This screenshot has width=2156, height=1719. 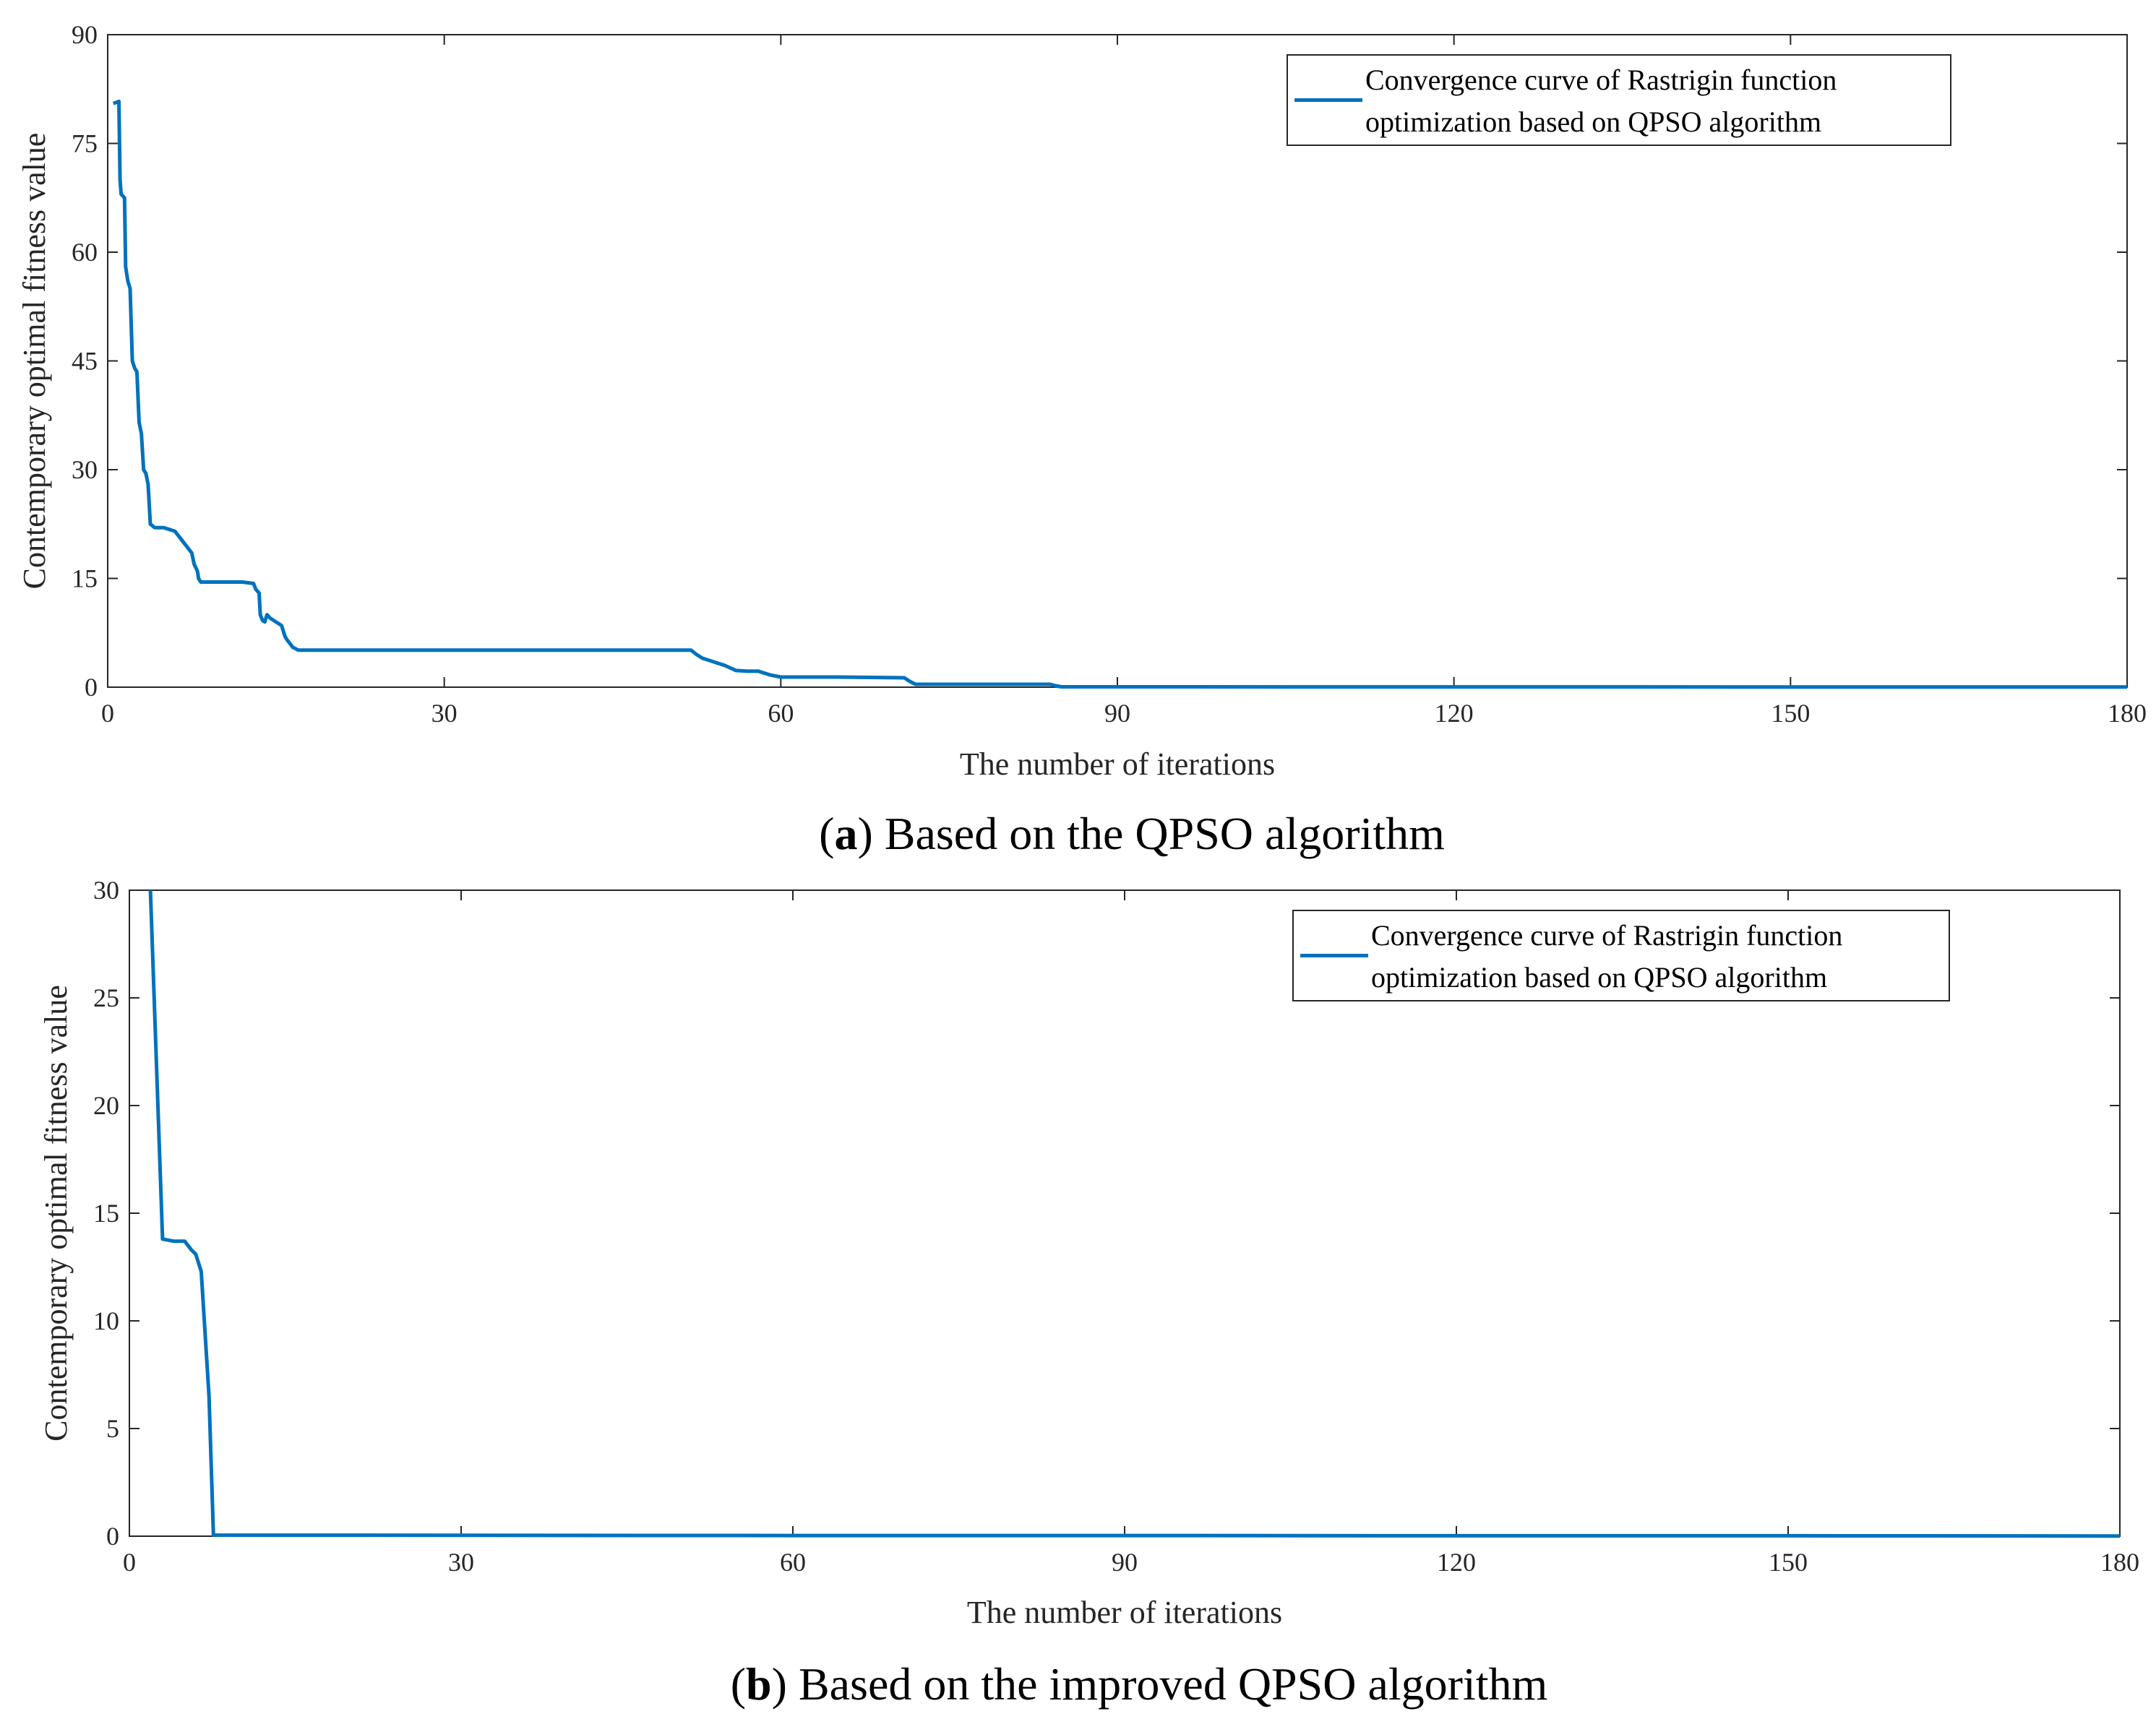 I want to click on caption-letter: a, so click(x=846, y=833).